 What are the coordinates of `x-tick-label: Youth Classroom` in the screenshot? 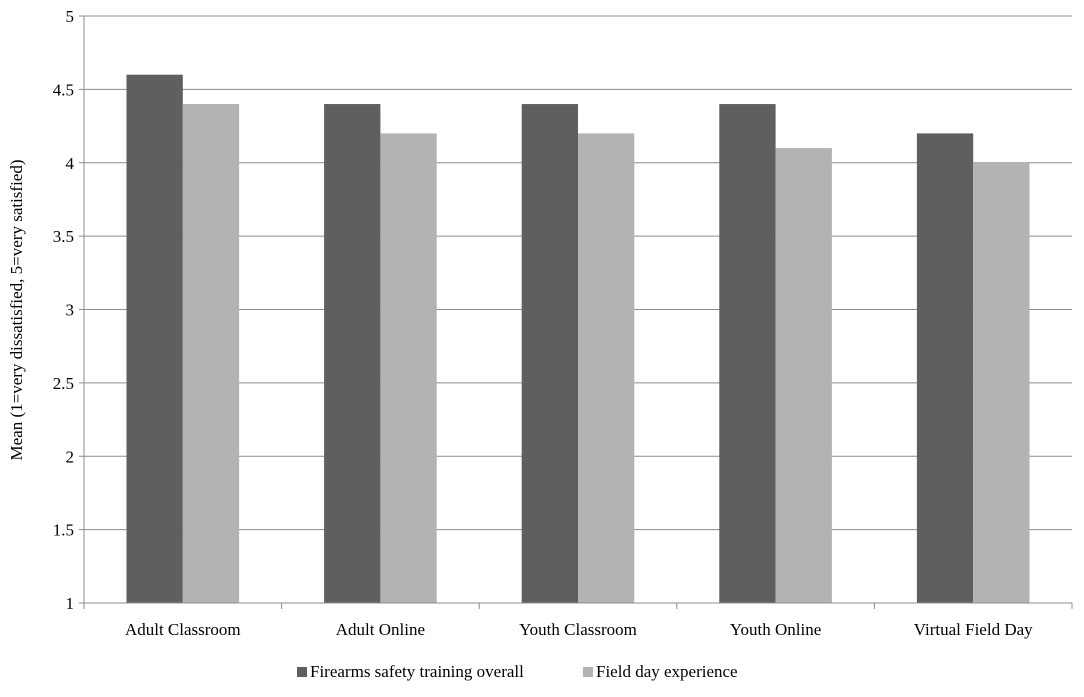 It's located at (578, 629).